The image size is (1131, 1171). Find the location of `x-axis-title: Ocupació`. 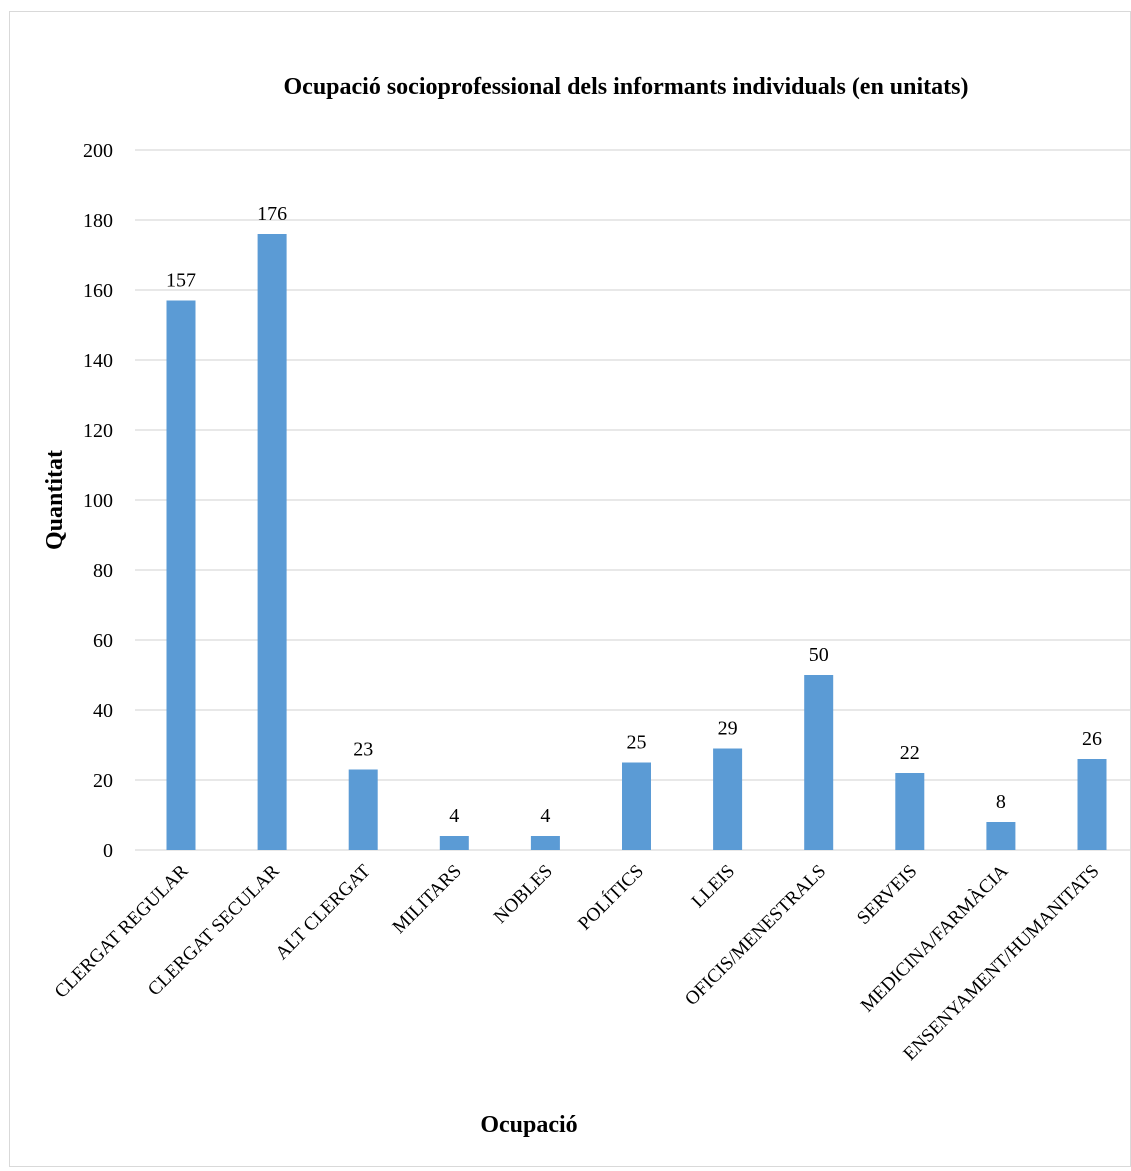

x-axis-title: Ocupació is located at coordinates (528, 1125).